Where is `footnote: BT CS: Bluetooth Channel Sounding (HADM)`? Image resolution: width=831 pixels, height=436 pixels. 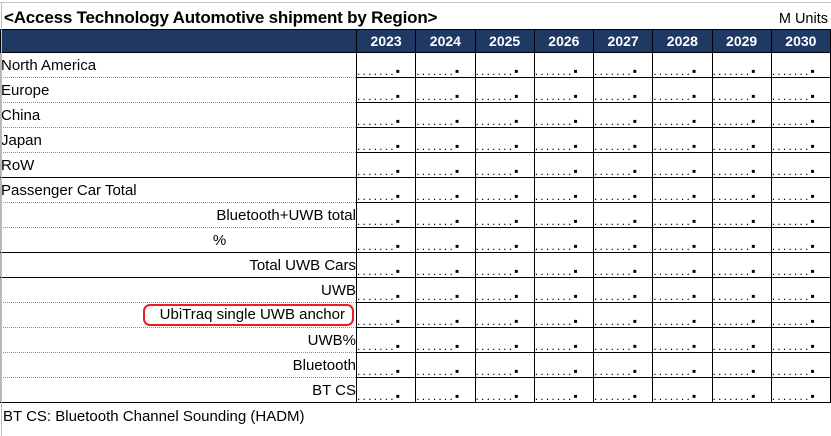 footnote: BT CS: Bluetooth Channel Sounding (HADM) is located at coordinates (154, 416).